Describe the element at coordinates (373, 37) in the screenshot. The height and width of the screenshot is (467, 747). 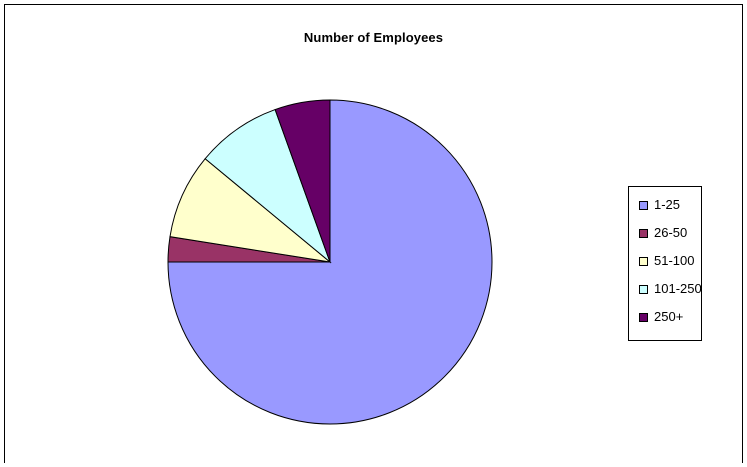
I see `chart-title: Number of Employees` at that location.